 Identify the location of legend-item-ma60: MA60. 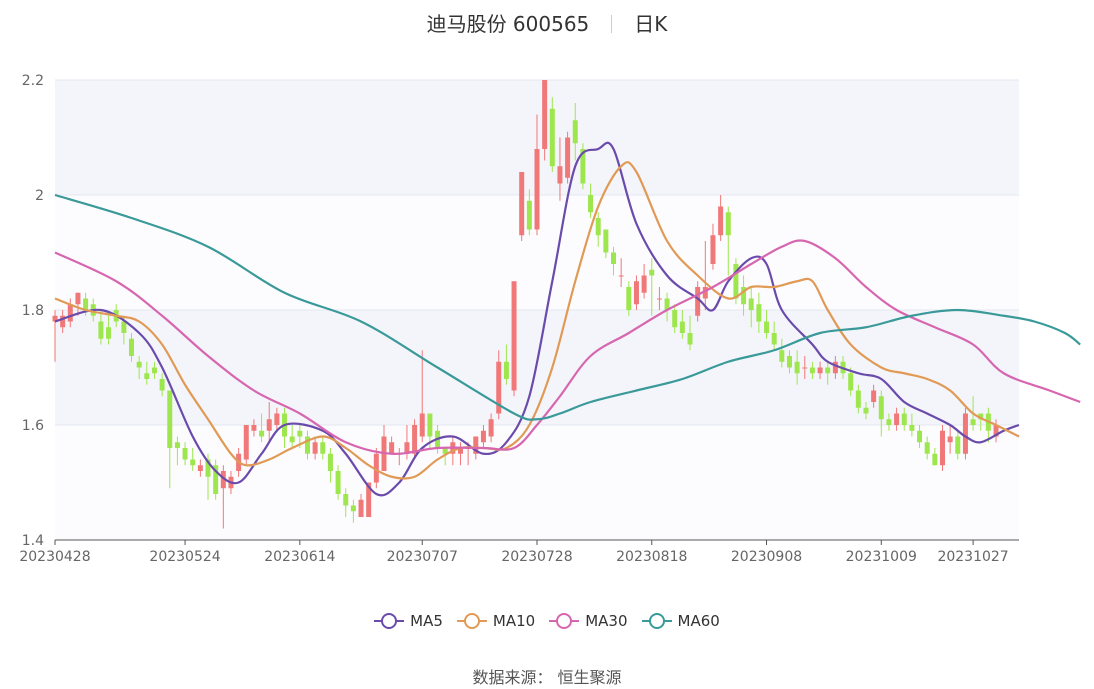
(680, 621).